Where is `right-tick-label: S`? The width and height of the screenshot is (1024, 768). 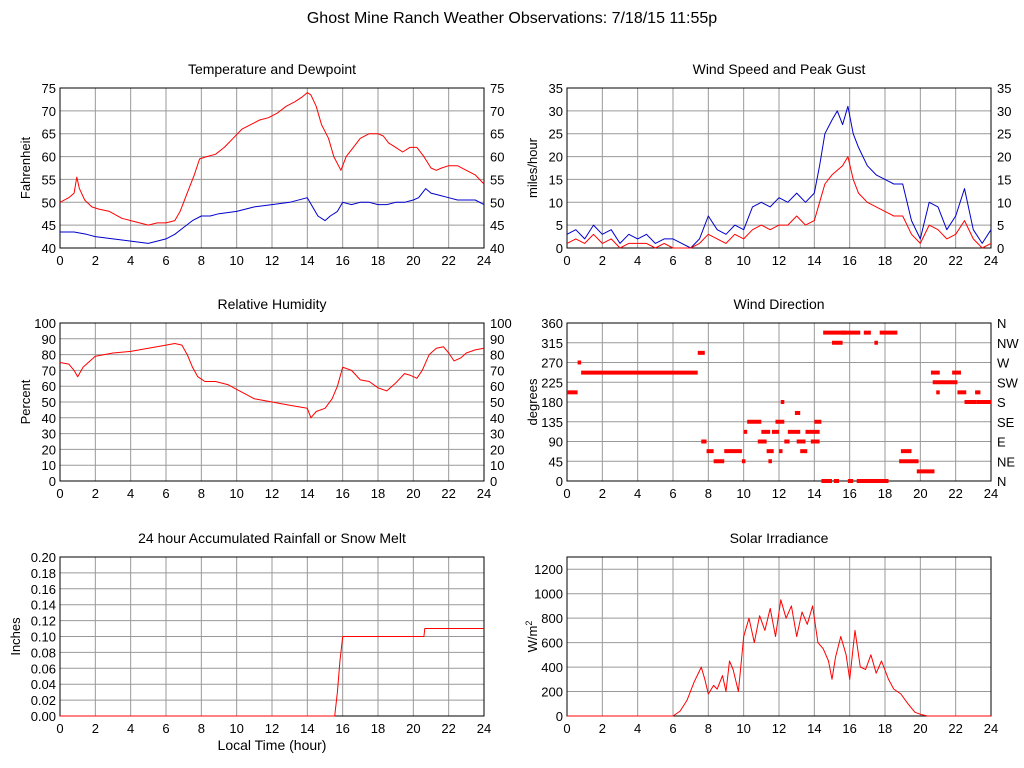 right-tick-label: S is located at coordinates (1001, 402).